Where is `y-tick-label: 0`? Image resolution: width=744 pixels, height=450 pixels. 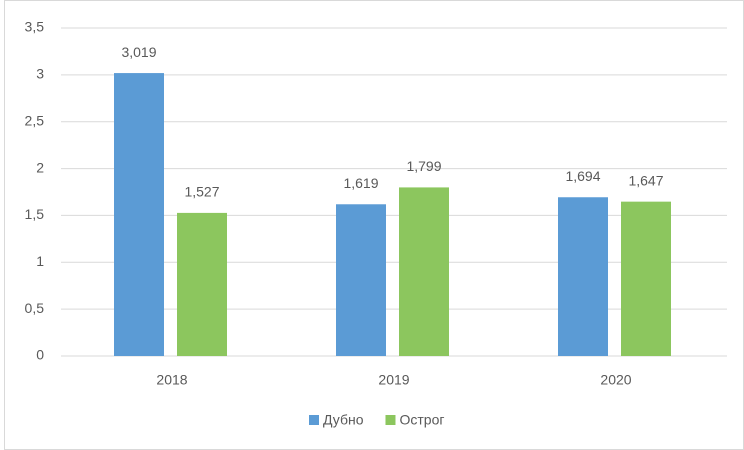
y-tick-label: 0 is located at coordinates (40, 355).